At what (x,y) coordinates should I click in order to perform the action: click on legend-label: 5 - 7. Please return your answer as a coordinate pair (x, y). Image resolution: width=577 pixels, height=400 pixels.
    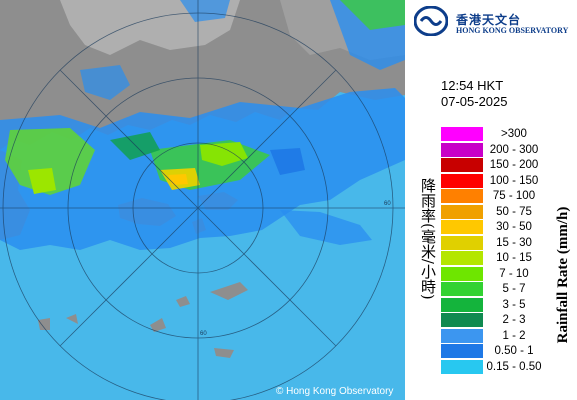
    Looking at the image, I should click on (514, 289).